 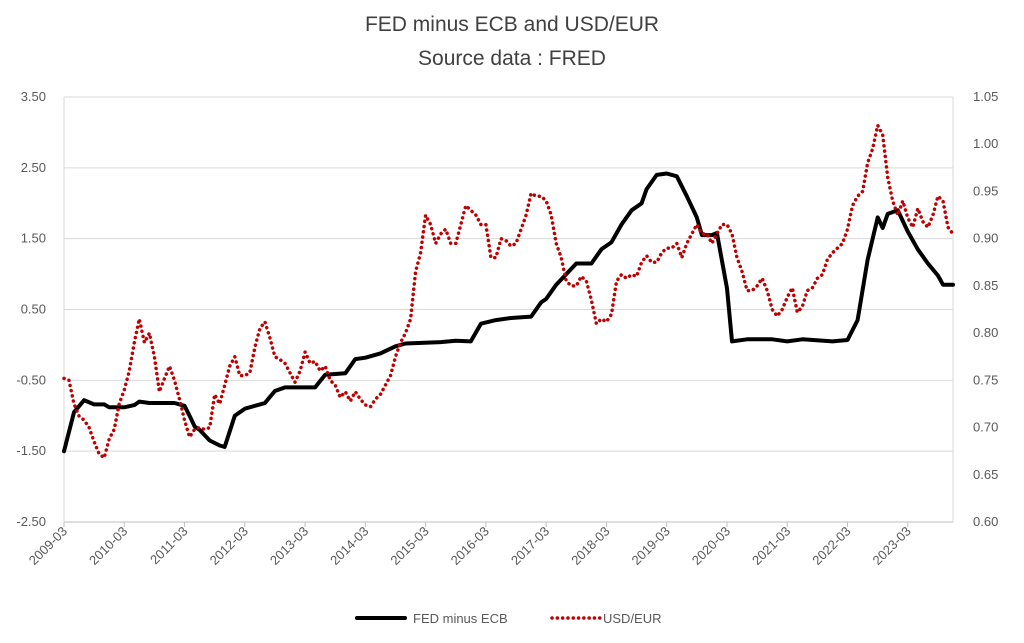 I want to click on legend: FED minus ECB USD/EUR, so click(x=508, y=618).